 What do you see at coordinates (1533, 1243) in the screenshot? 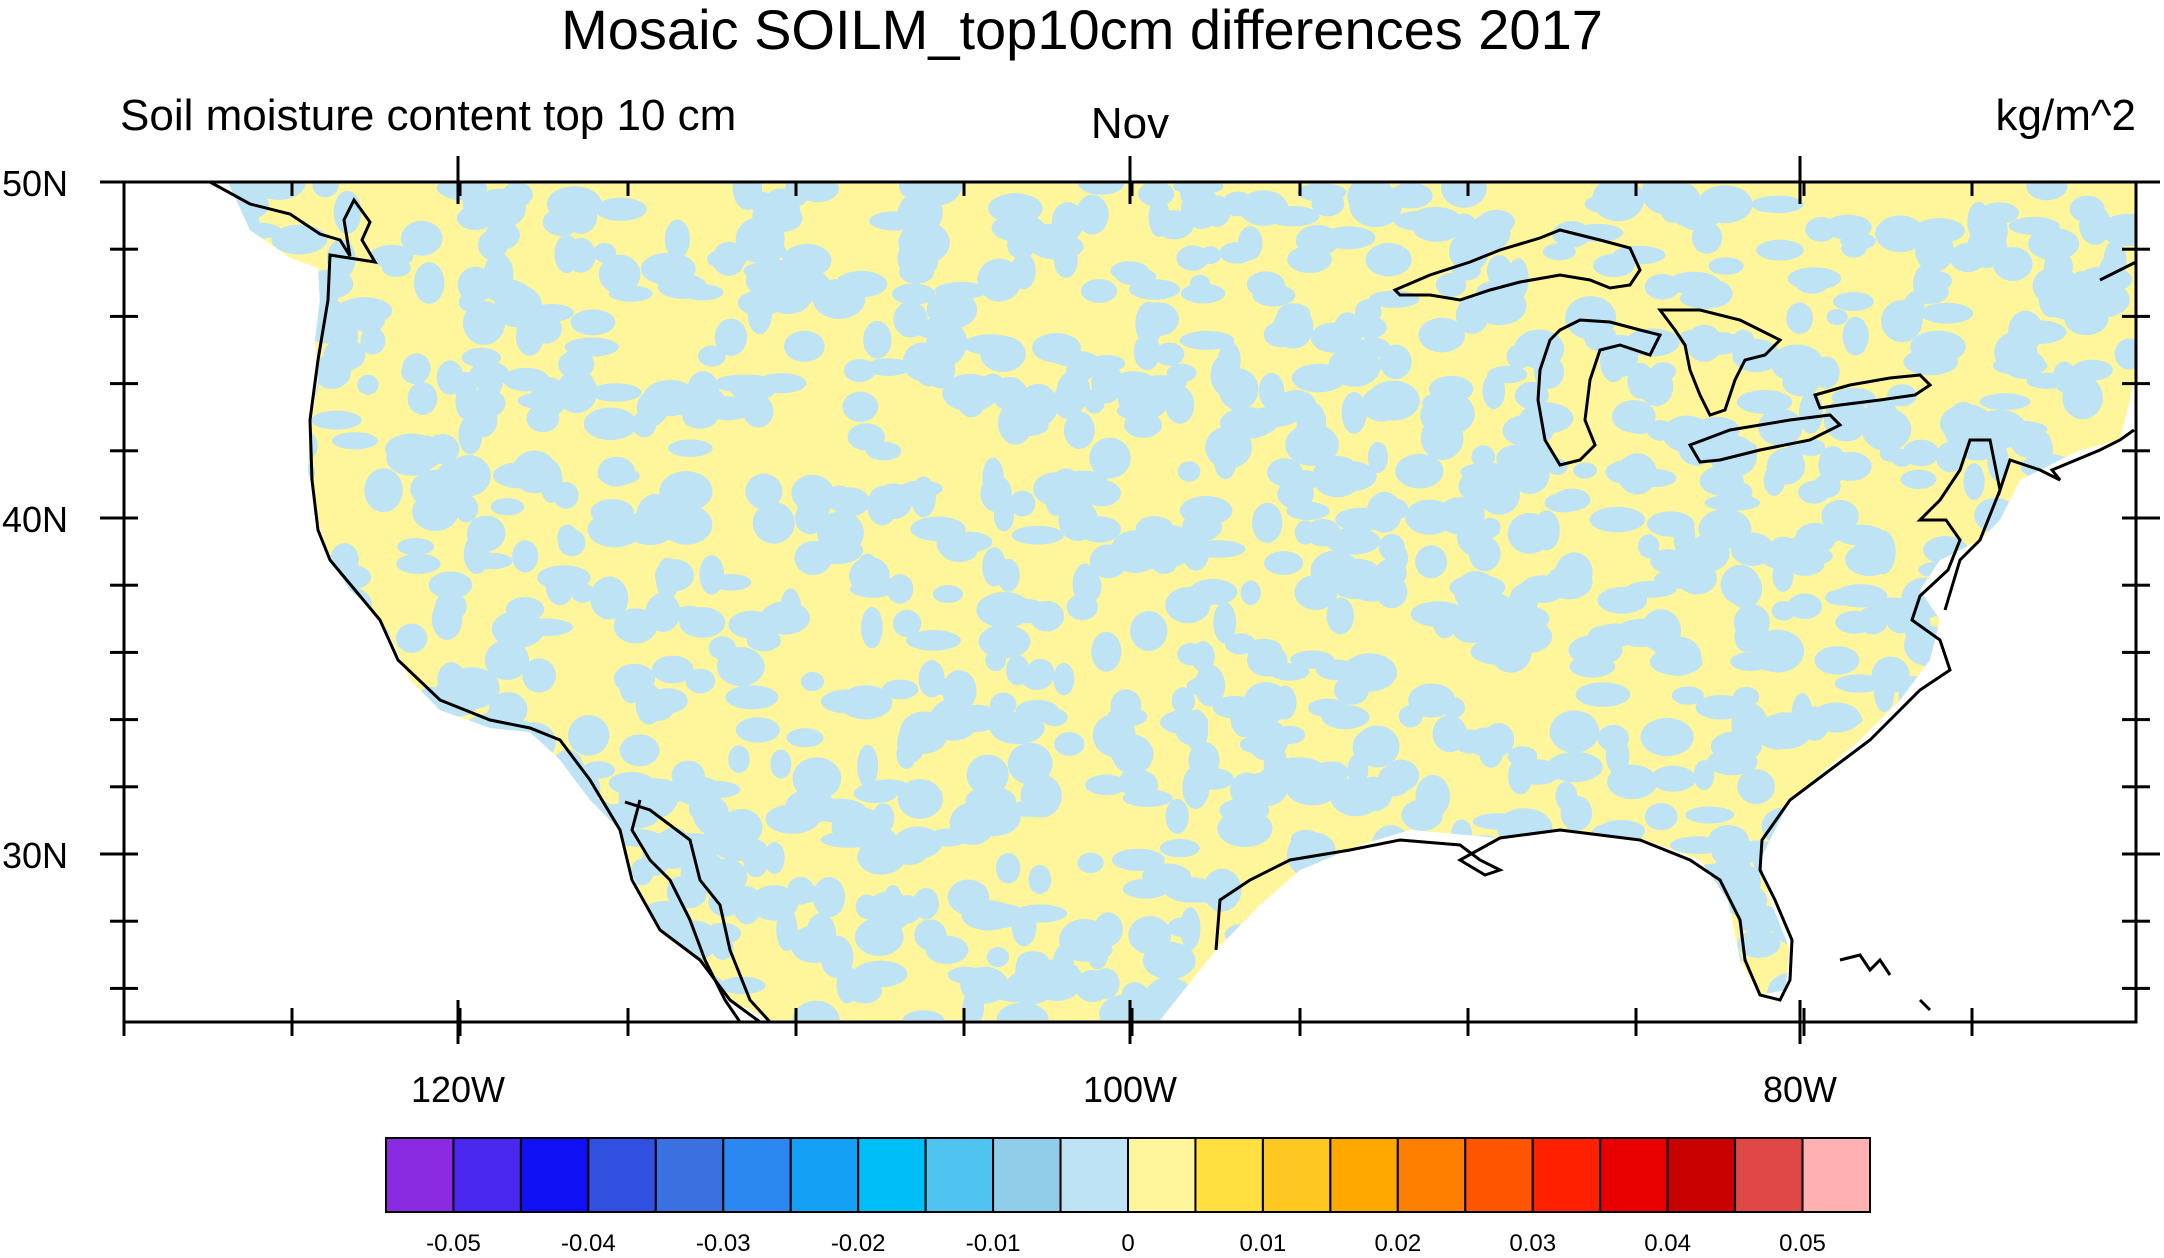
I see `colorbar-tick-label: 0.03` at bounding box center [1533, 1243].